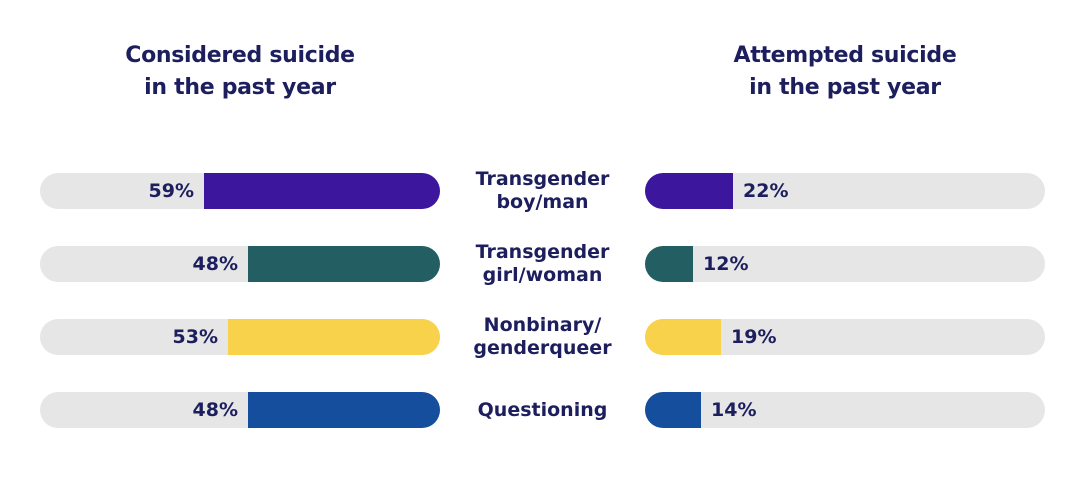 The height and width of the screenshot is (485, 1081). Describe the element at coordinates (240, 87) in the screenshot. I see `left-panel-title-line-2: in the past year` at that location.